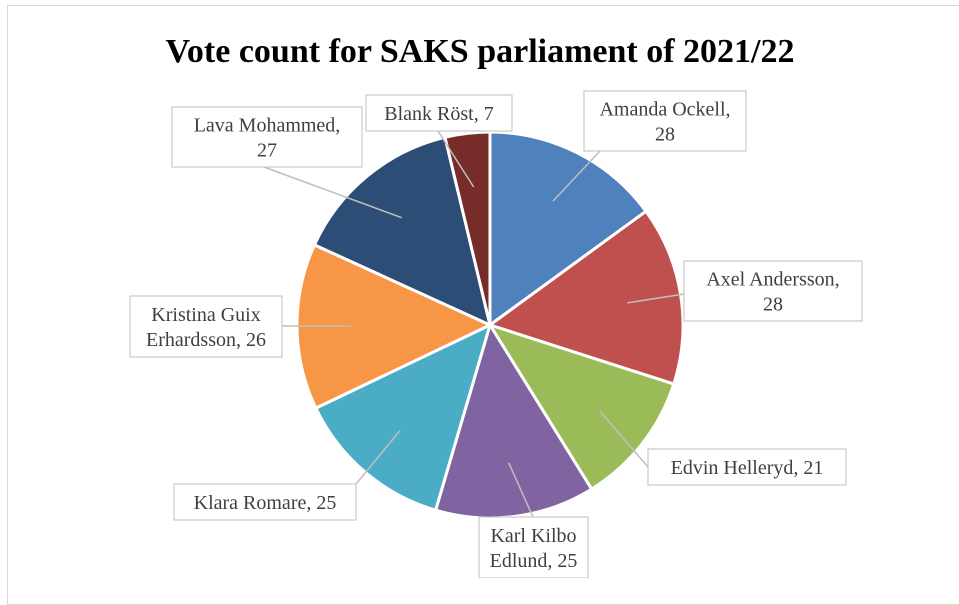 The width and height of the screenshot is (959, 605). I want to click on data-label: Karl Kilbo, so click(533, 536).